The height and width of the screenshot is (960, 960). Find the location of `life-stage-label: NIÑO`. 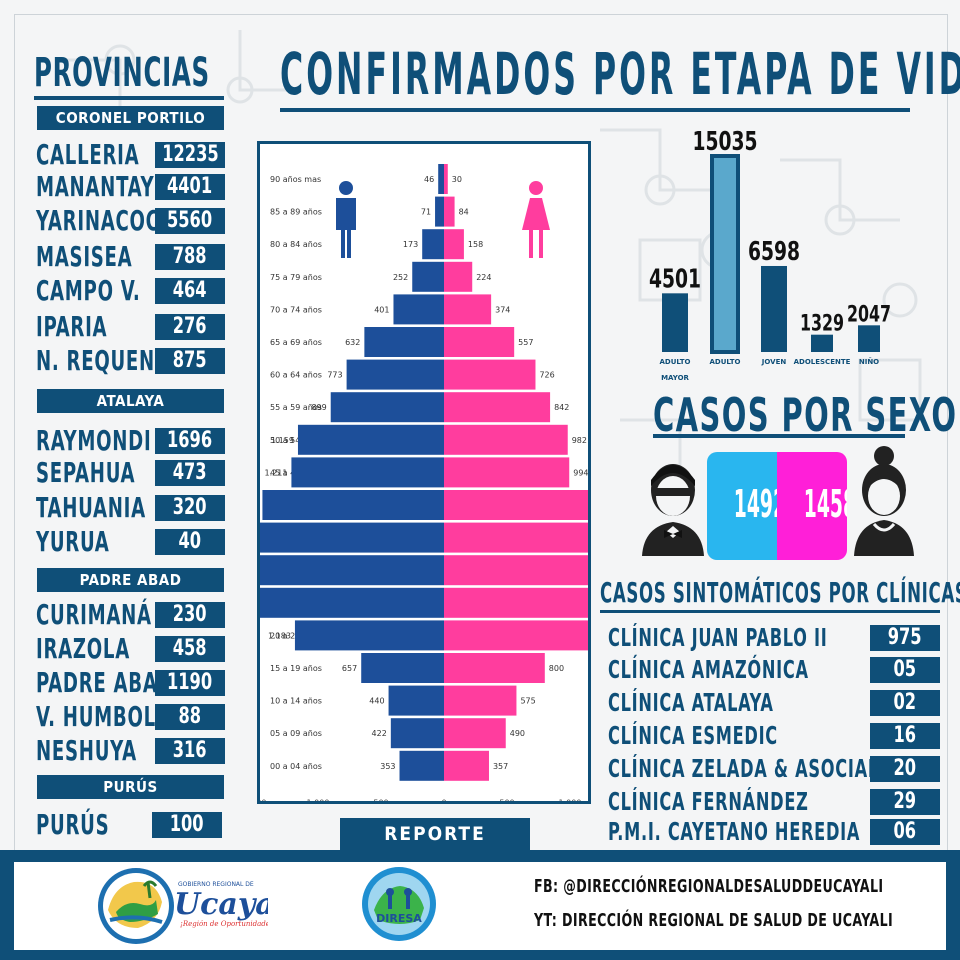

life-stage-label: NIÑO is located at coordinates (869, 361).